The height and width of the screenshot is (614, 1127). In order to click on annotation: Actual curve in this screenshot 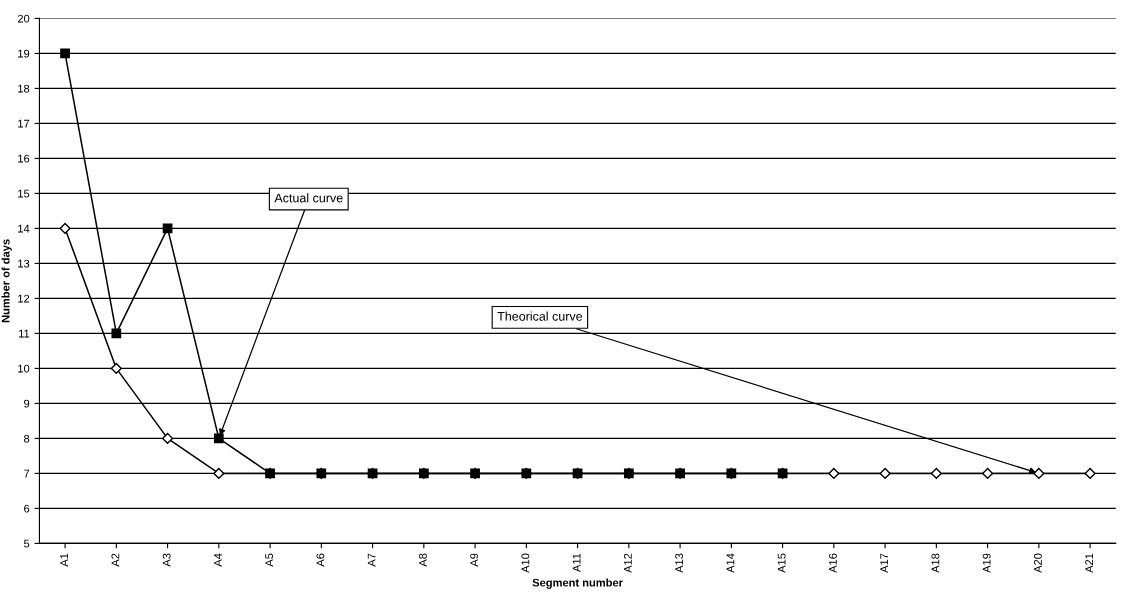, I will do `click(308, 198)`.